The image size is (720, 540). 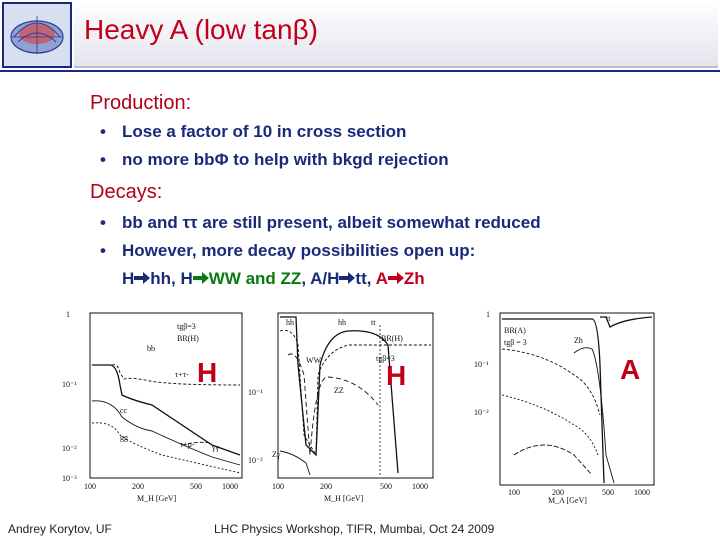 I want to click on x-axis-label: M_A [GeV], so click(x=567, y=500).